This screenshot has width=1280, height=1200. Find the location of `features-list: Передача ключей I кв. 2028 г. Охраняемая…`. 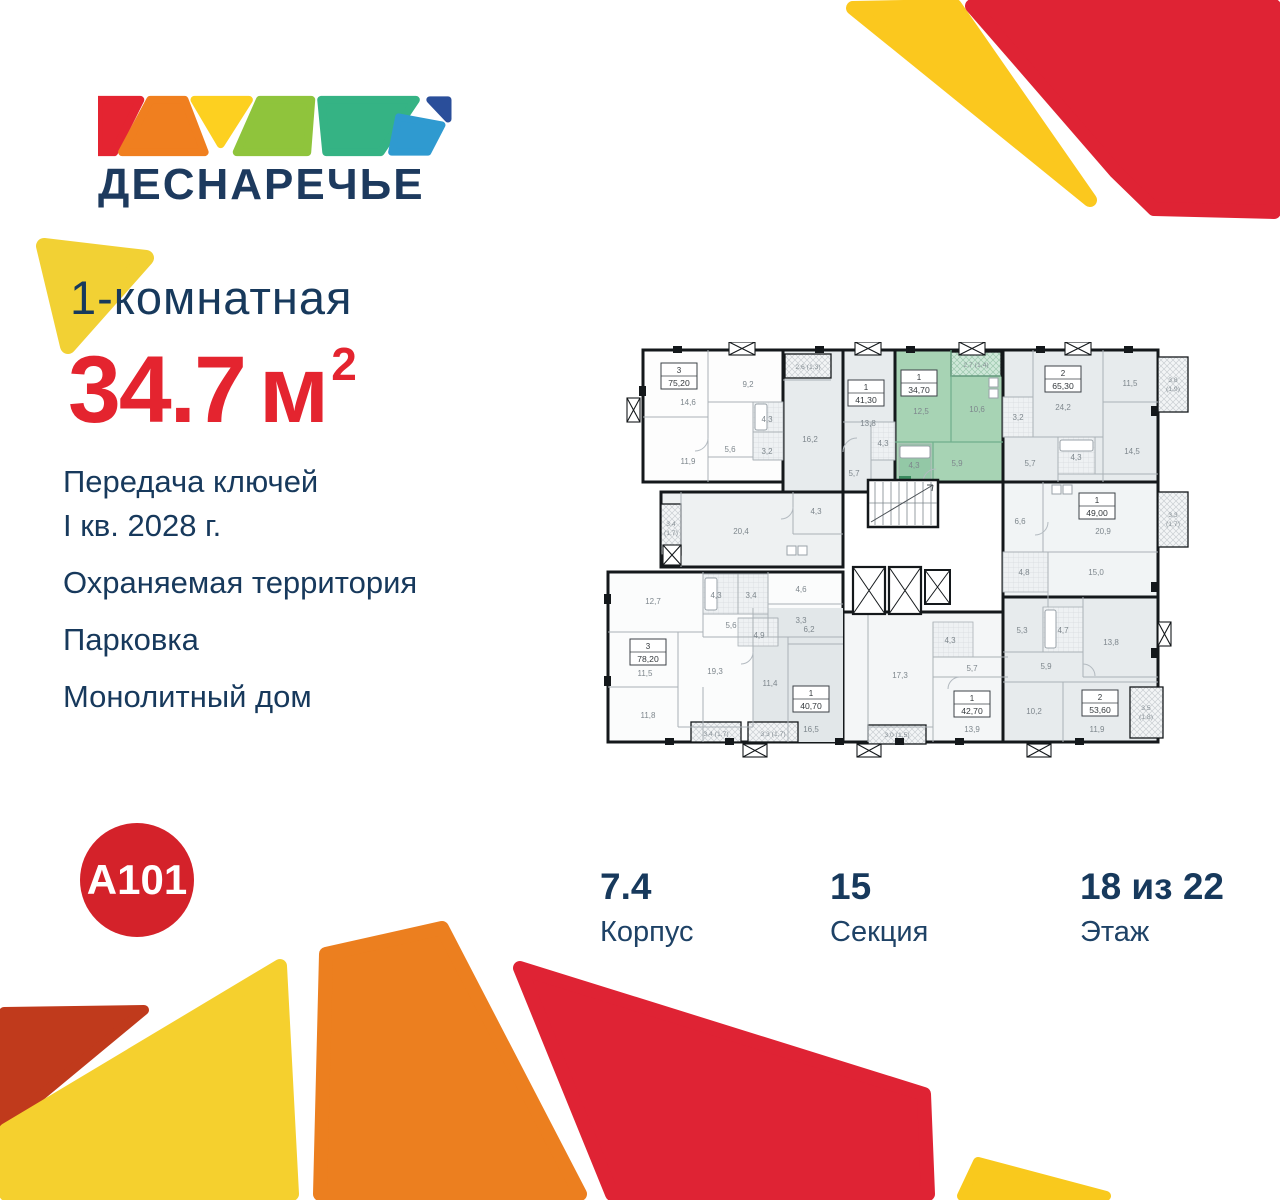

features-list: Передача ключей I кв. 2028 г. Охраняемая… is located at coordinates (240, 589).